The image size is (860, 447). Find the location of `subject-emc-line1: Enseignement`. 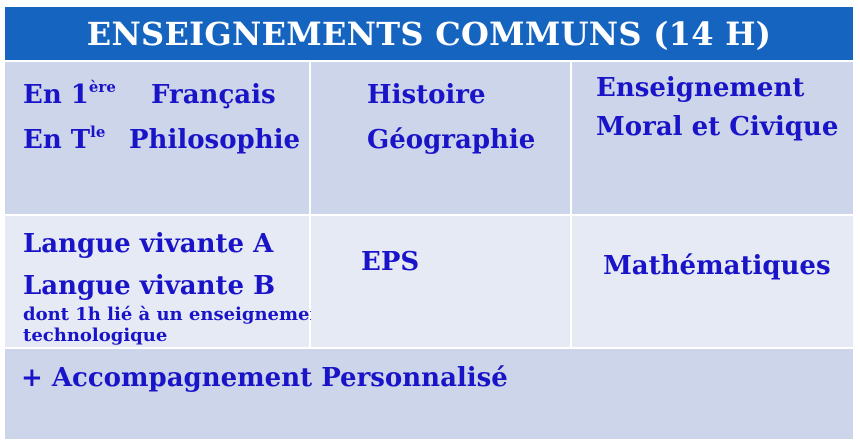

subject-emc-line1: Enseignement is located at coordinates (700, 88).